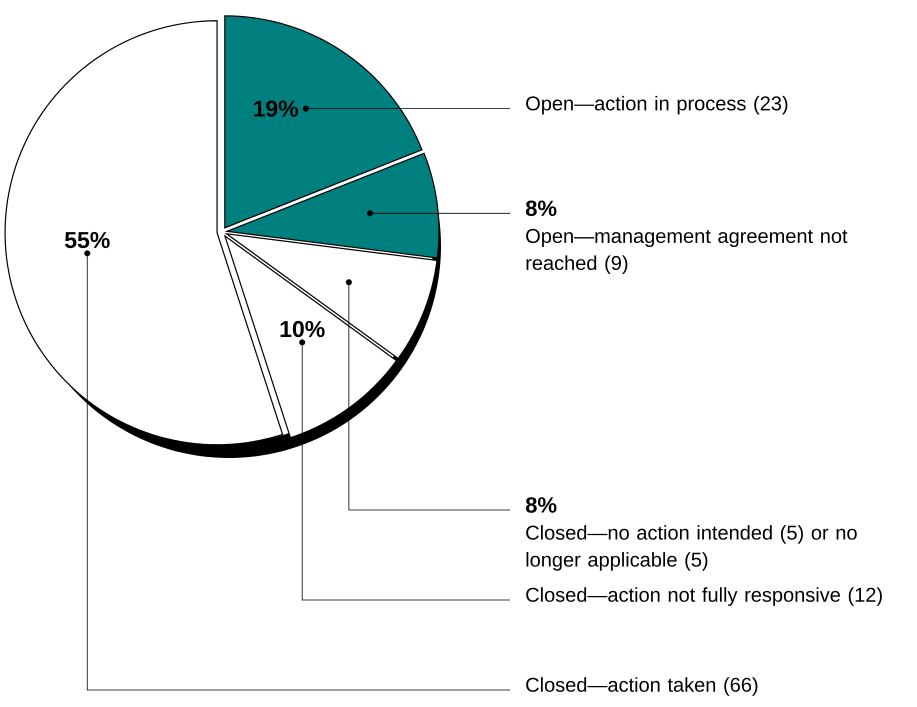 The image size is (917, 707). Describe the element at coordinates (302, 329) in the screenshot. I see `data-label: 10%` at that location.